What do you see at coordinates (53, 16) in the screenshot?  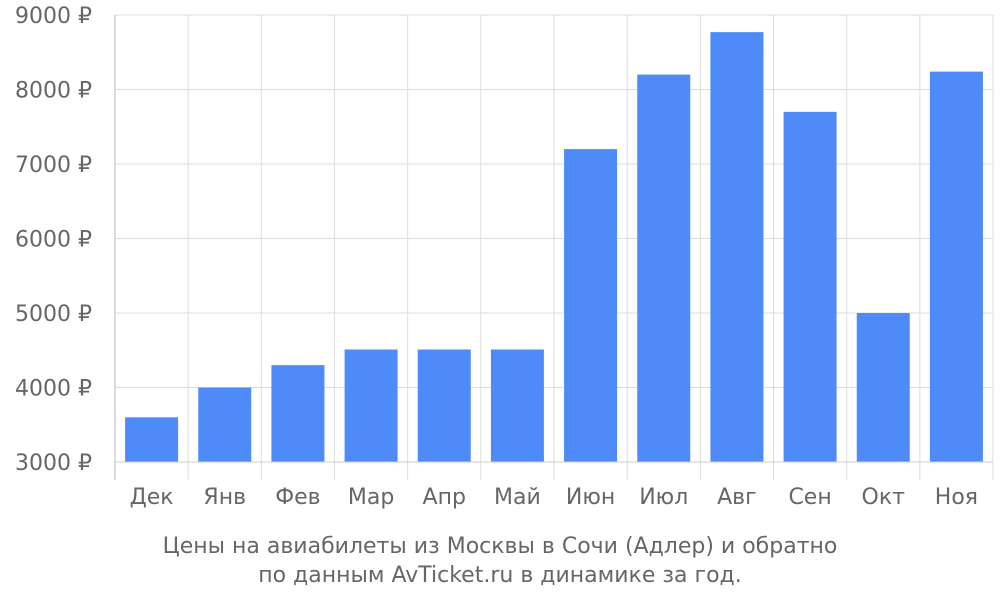 I see `y-tick-label: 9000 ₽` at bounding box center [53, 16].